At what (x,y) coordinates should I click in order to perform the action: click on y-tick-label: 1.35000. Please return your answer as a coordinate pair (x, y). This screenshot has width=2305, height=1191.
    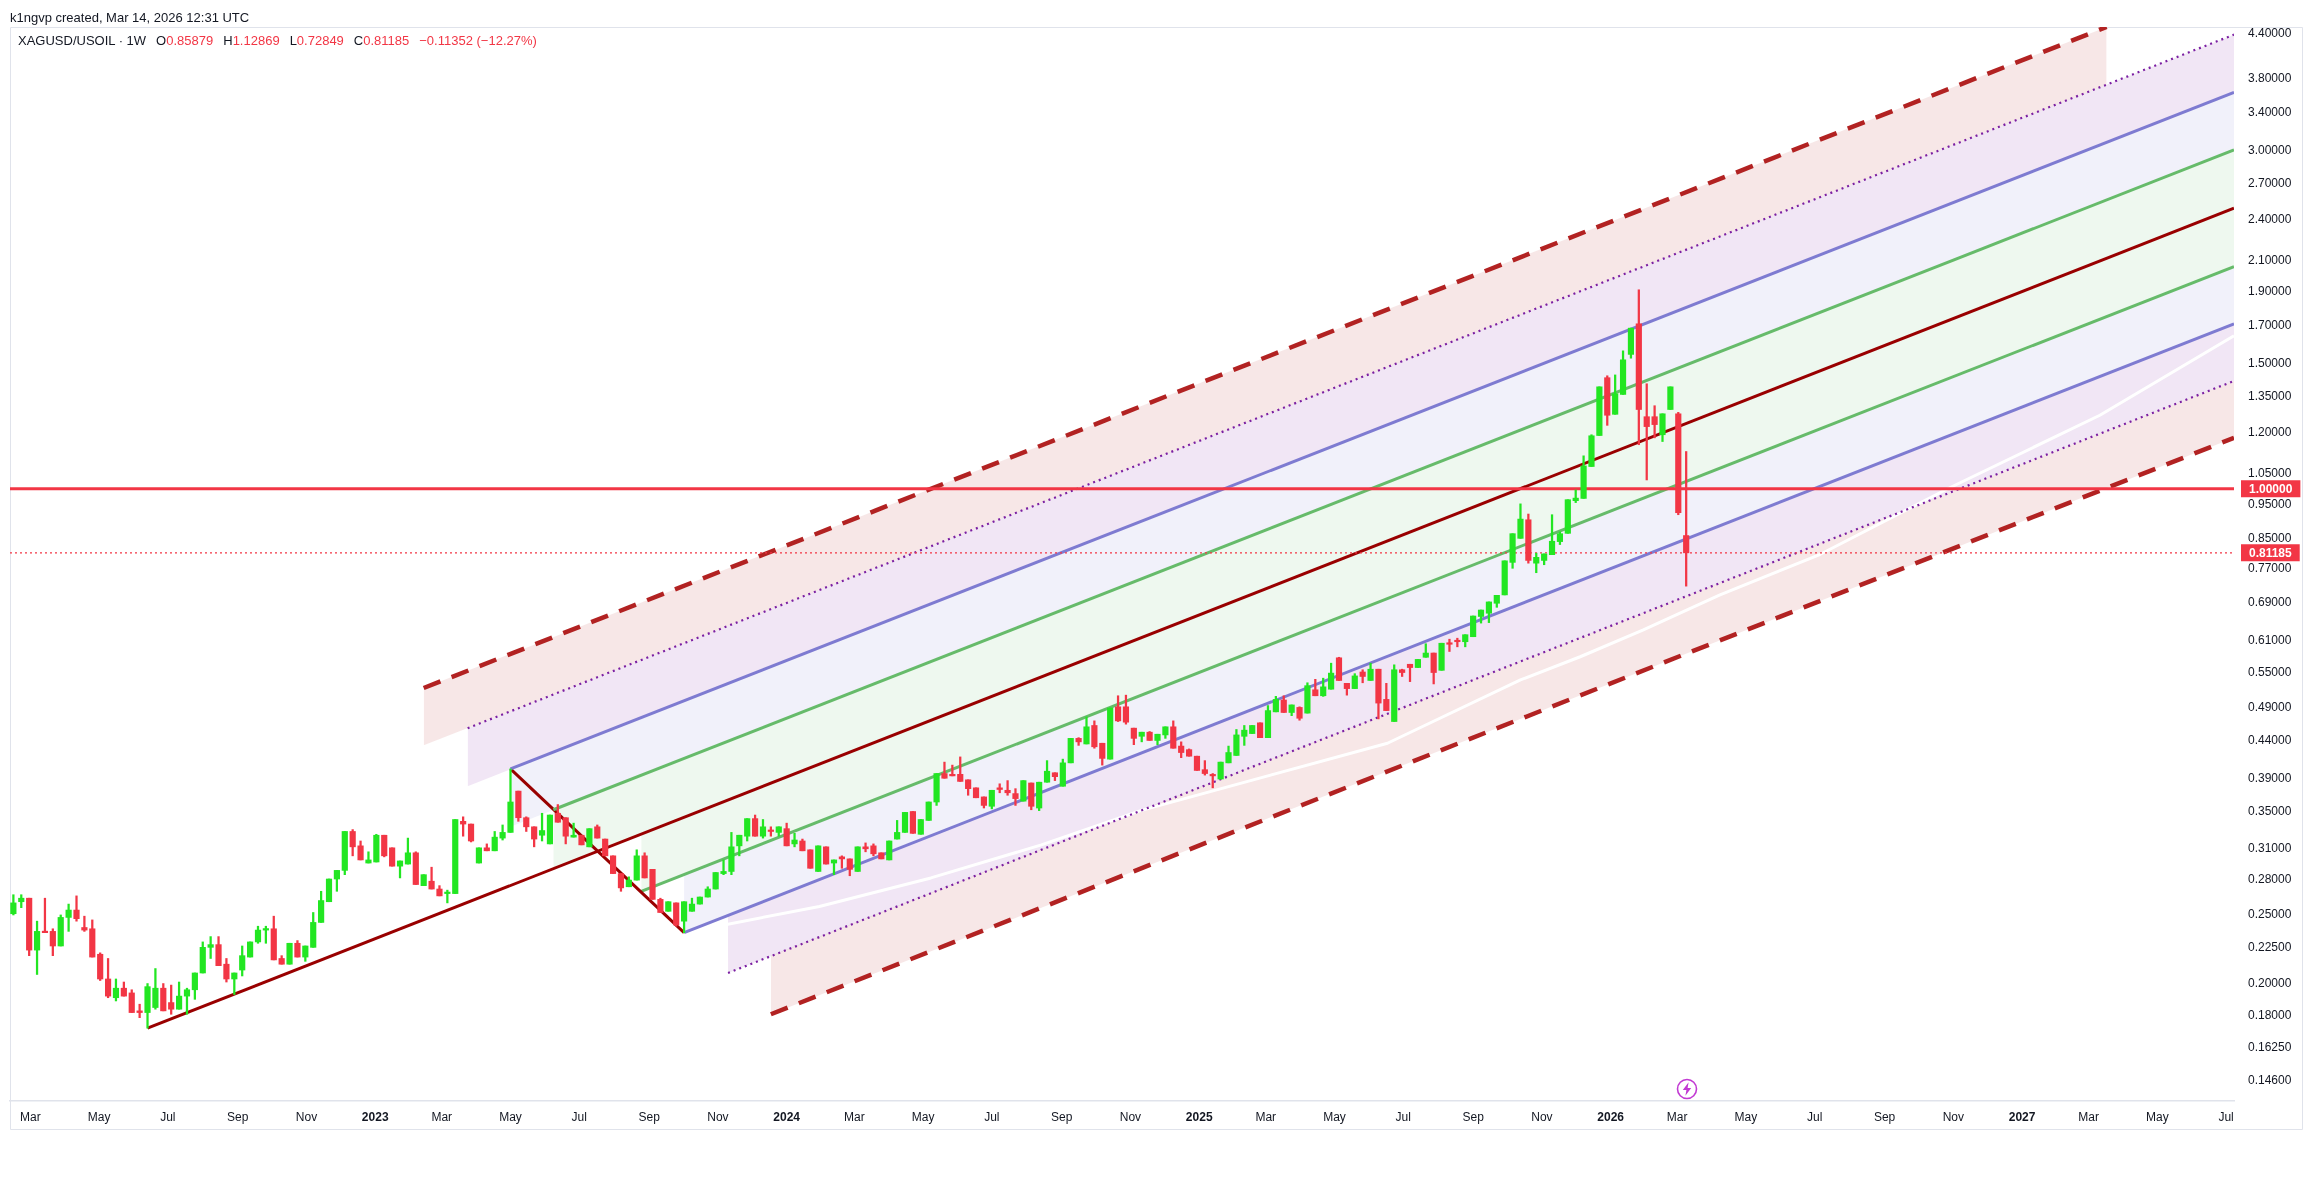
    Looking at the image, I should click on (2270, 395).